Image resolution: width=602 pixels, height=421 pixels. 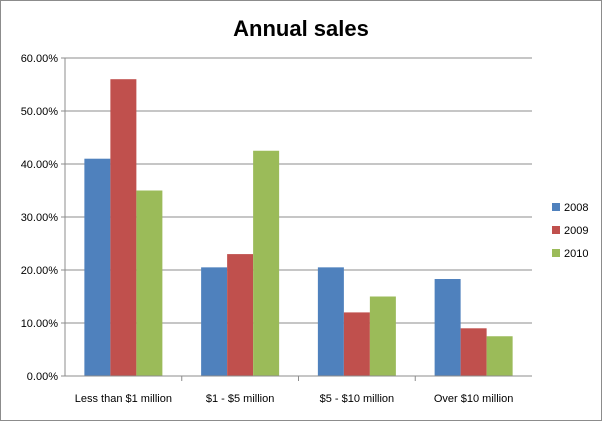 I want to click on legend-swatch-2009, so click(x=556, y=230).